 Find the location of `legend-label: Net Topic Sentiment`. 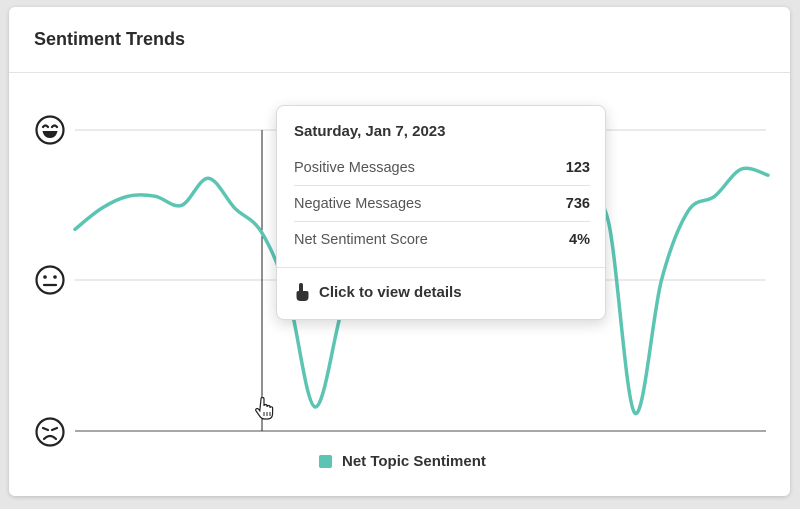

legend-label: Net Topic Sentiment is located at coordinates (414, 461).